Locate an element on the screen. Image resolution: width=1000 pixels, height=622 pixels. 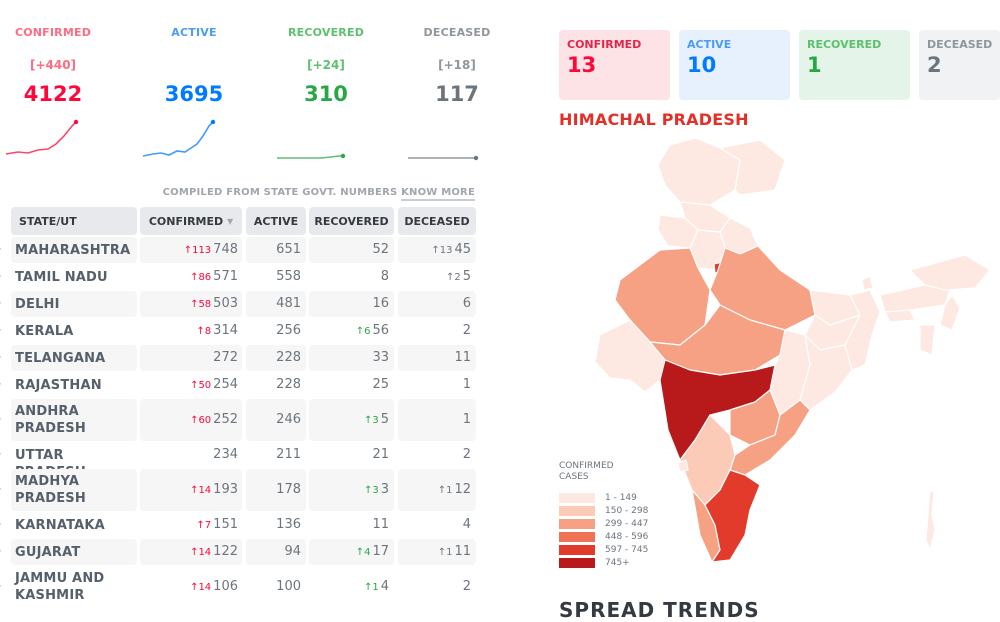
cell-confirmed-value: 314 is located at coordinates (225, 330).